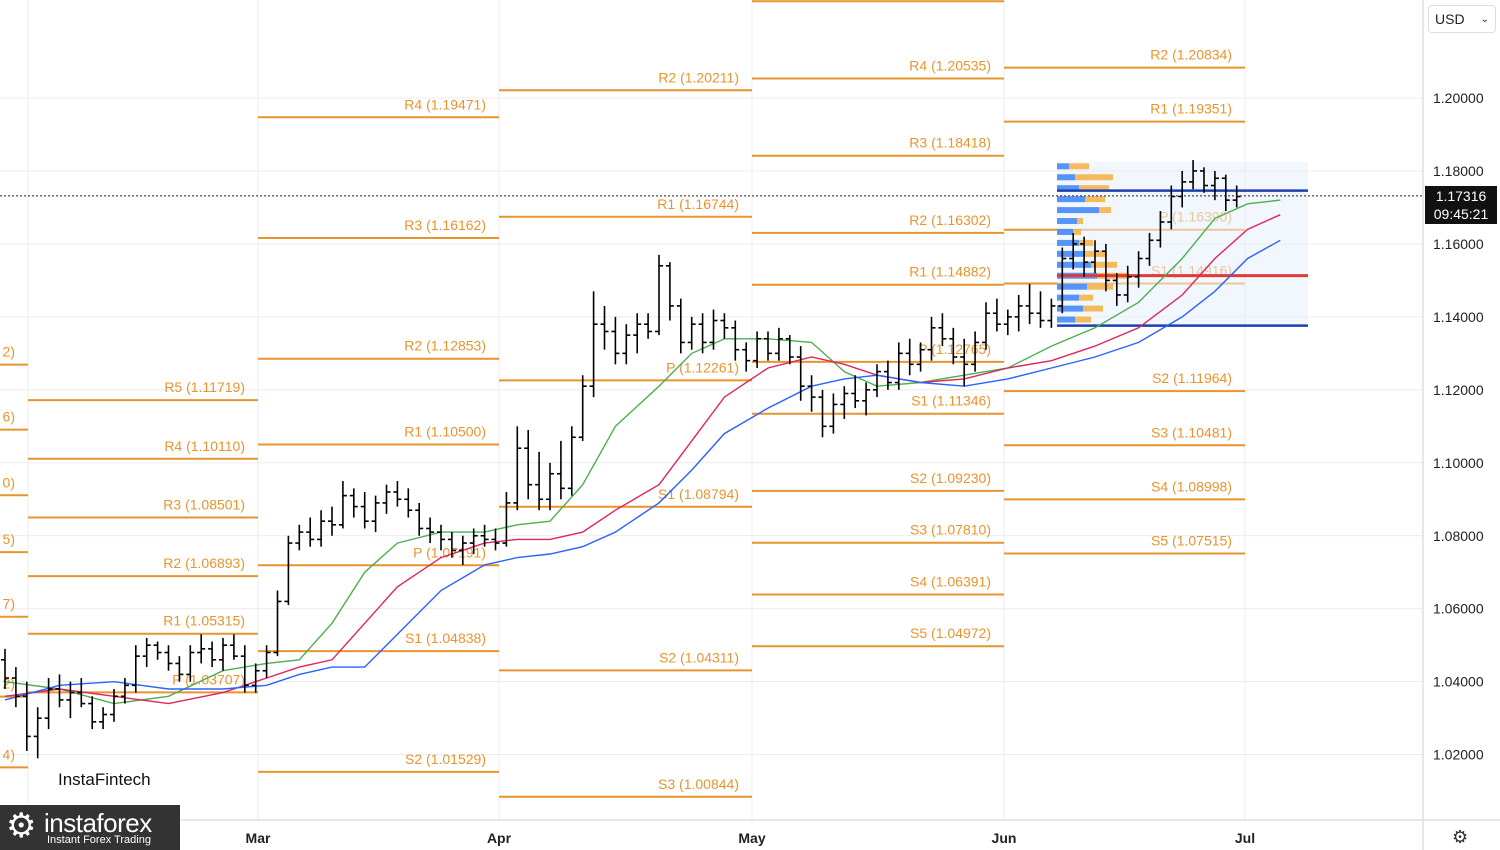  What do you see at coordinates (445, 759) in the screenshot?
I see `pivot-label: S2 (1.01529)` at bounding box center [445, 759].